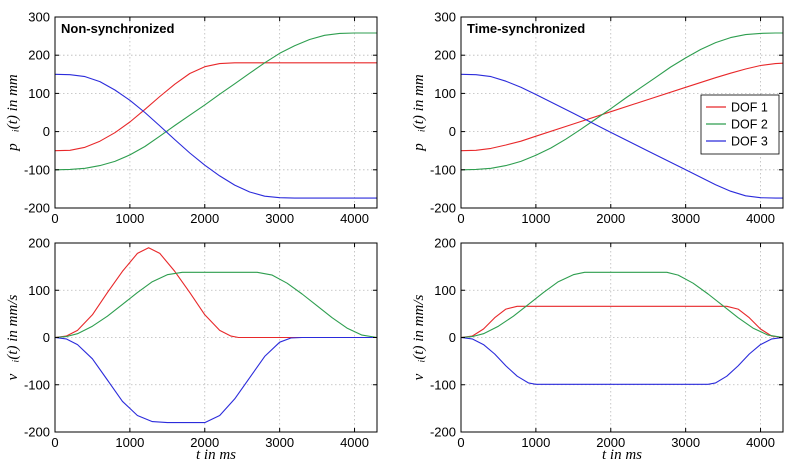  Describe the element at coordinates (117, 28) in the screenshot. I see `panel-title: Non-synchronized` at that location.